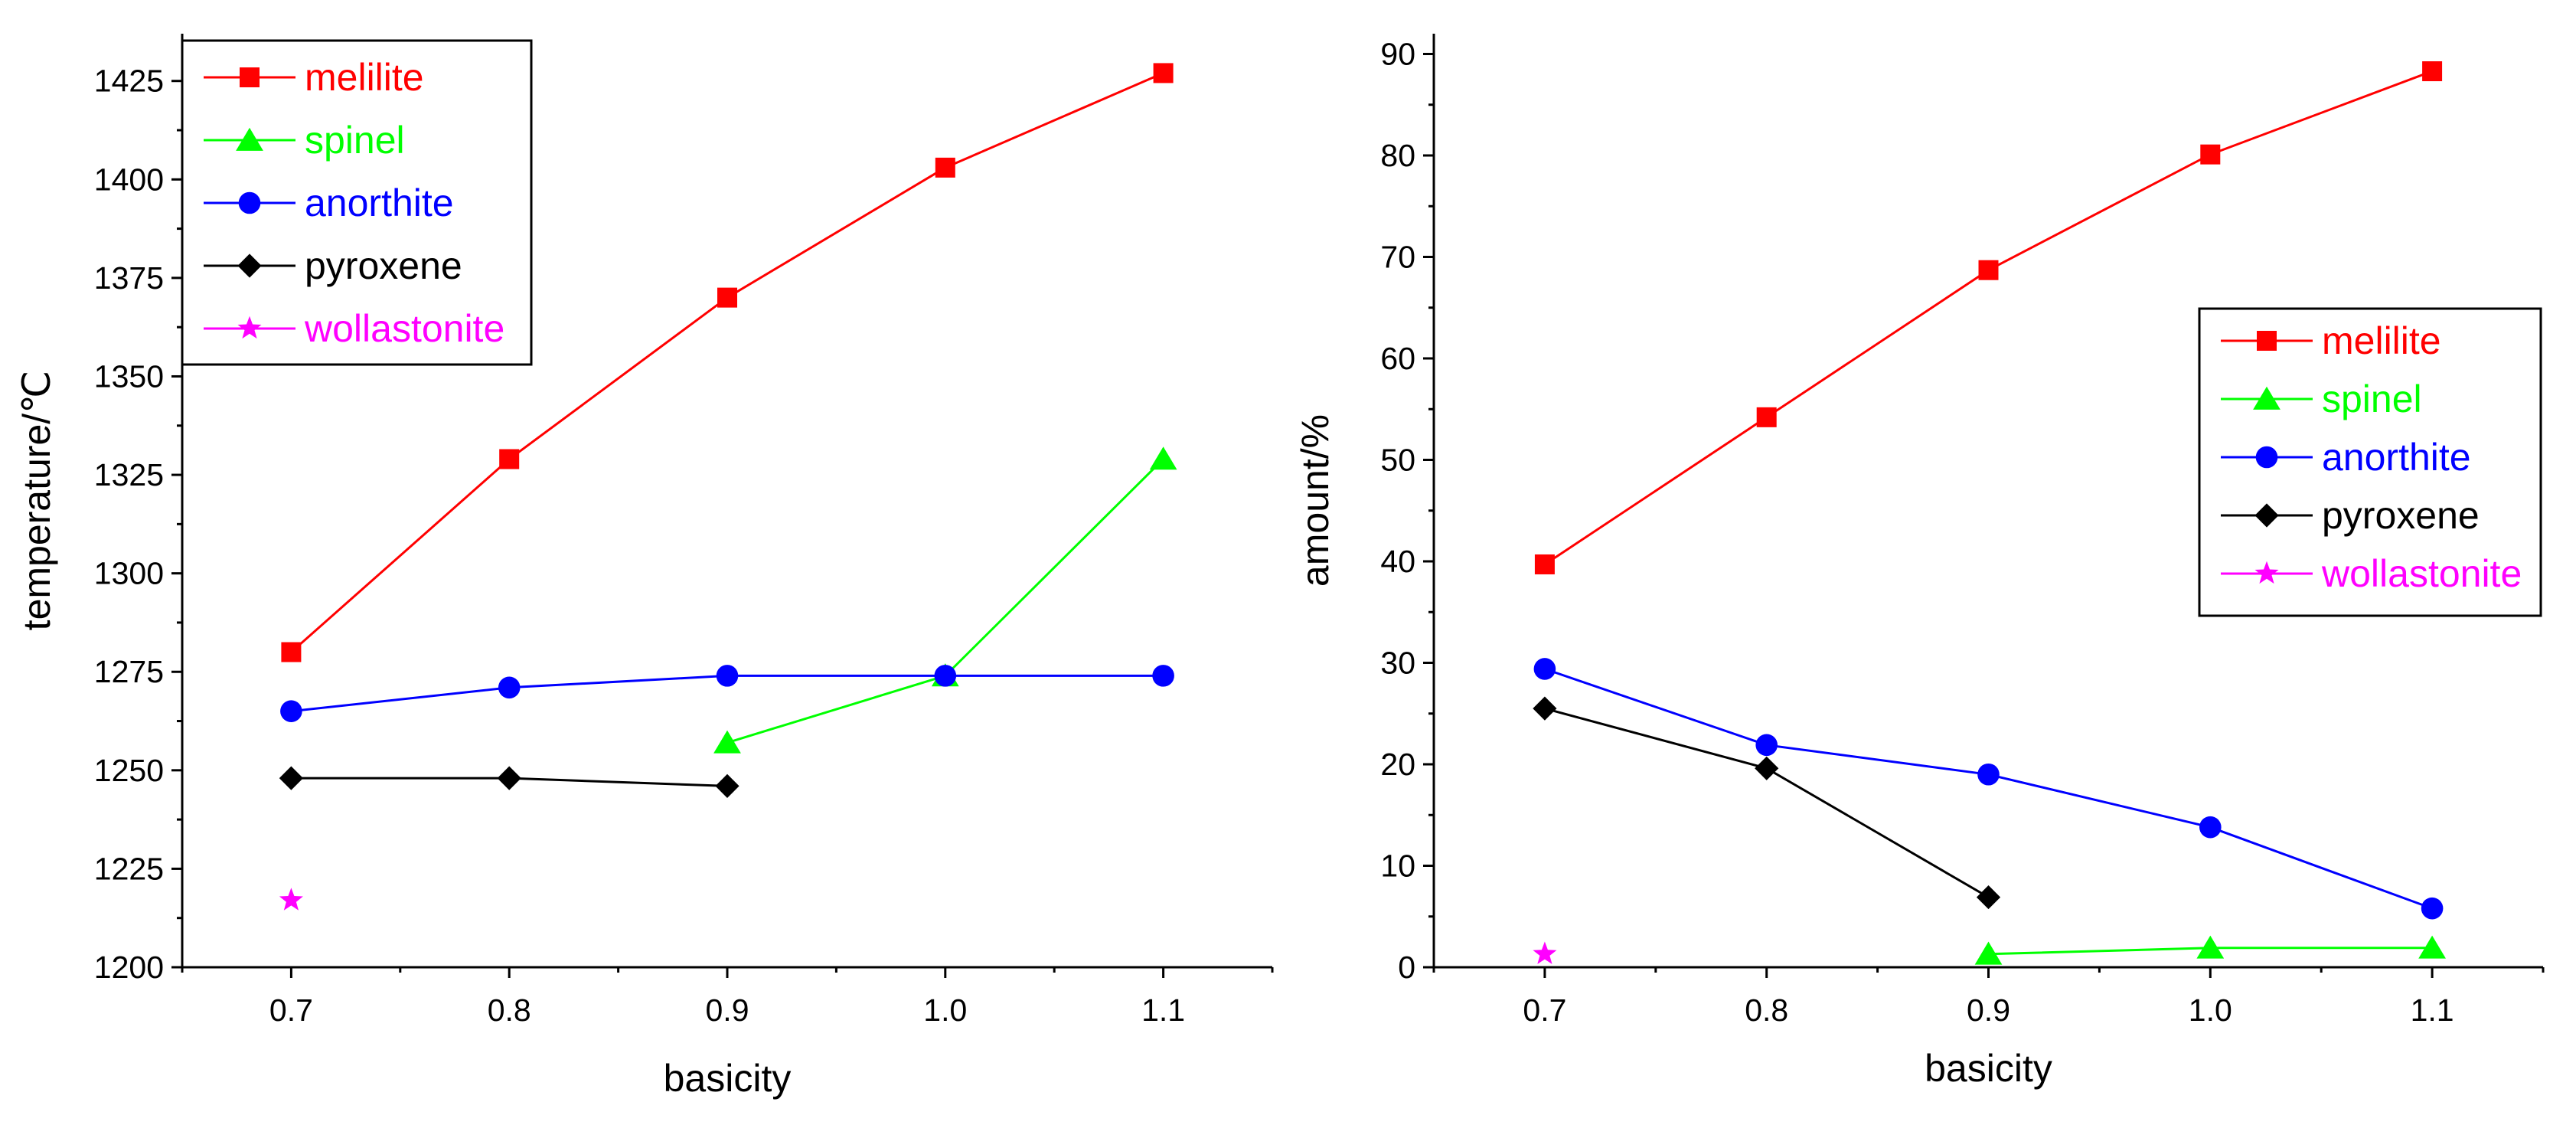 Image resolution: width=2576 pixels, height=1125 pixels. Describe the element at coordinates (1397, 460) in the screenshot. I see `y-tick-label: 50` at that location.